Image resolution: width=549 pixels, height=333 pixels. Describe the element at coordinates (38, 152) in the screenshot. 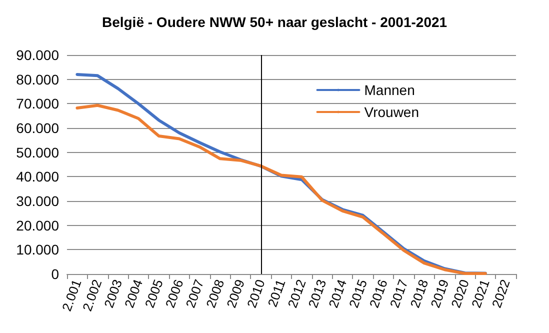

I see `y-tick-label: 50.000` at that location.